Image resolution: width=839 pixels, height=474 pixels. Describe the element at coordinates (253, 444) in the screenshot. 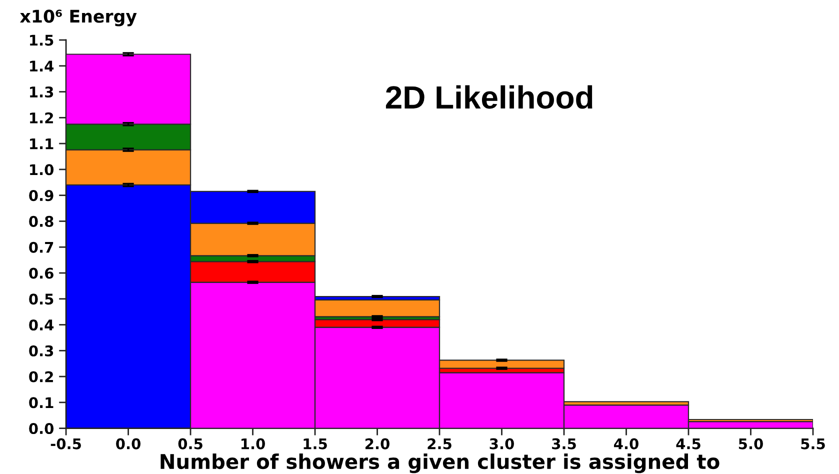

I see `x-tick-label: 1.0` at that location.